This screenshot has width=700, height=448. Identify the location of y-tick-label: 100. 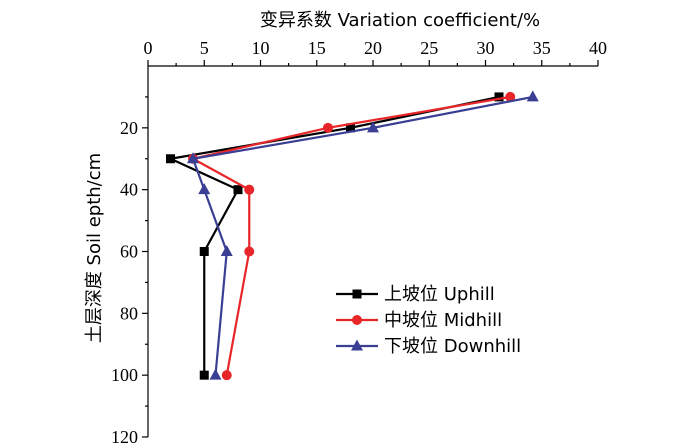
(124, 375).